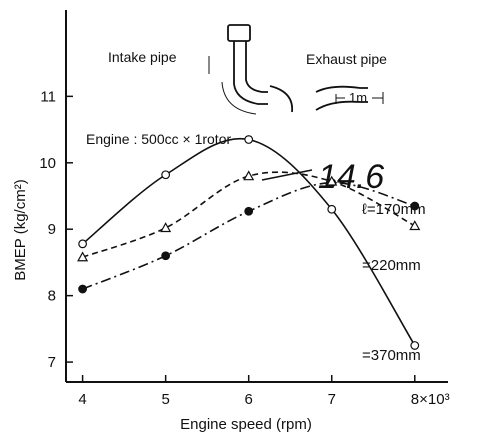  I want to click on x-tick-label: 7, so click(332, 399).